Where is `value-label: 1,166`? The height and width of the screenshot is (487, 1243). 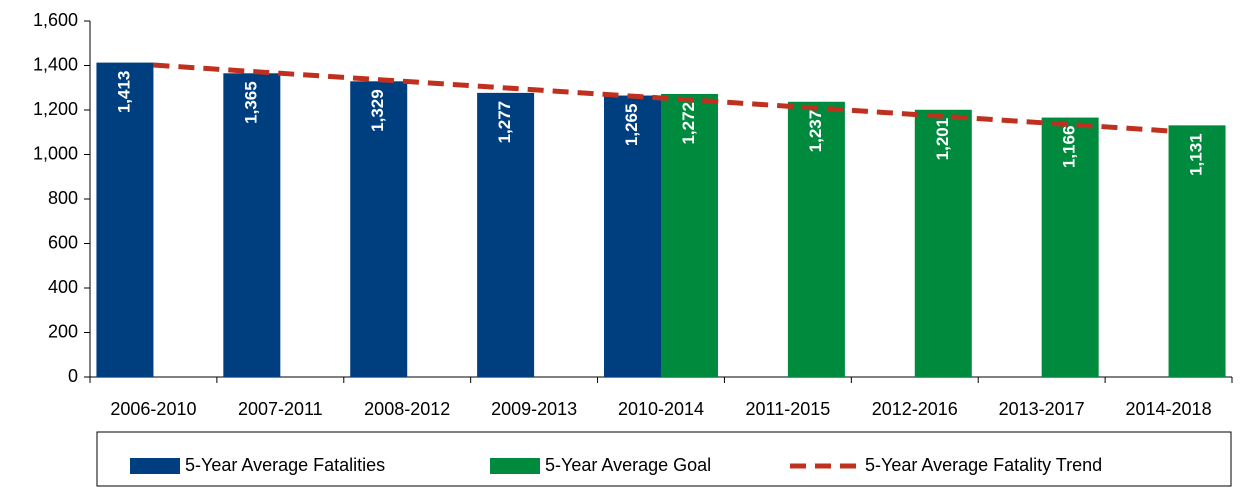 value-label: 1,166 is located at coordinates (1069, 147).